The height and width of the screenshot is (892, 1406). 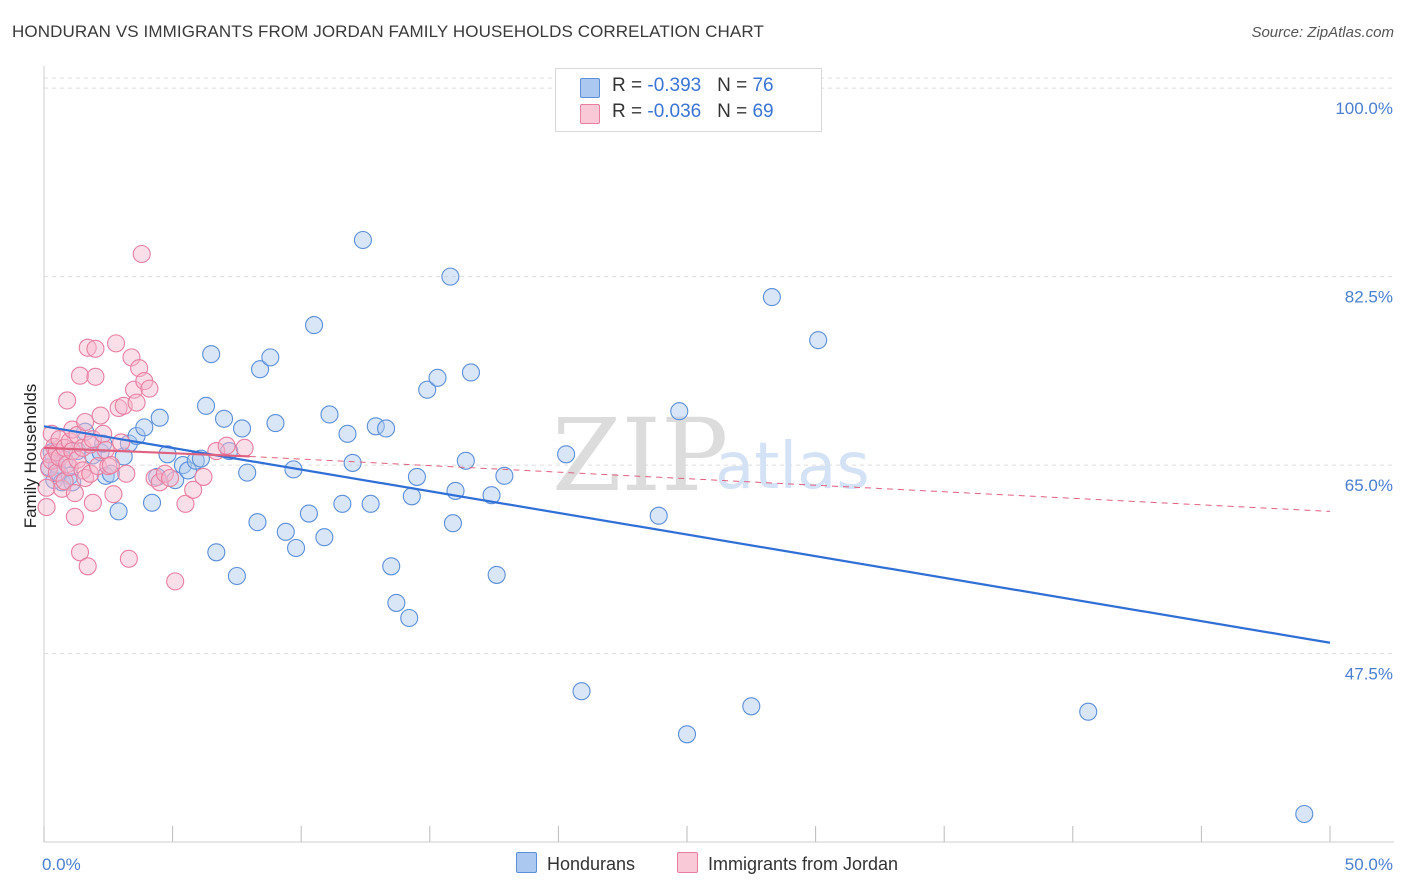 What do you see at coordinates (687, 862) in the screenshot?
I see `bottom-legend-swatch-pink` at bounding box center [687, 862].